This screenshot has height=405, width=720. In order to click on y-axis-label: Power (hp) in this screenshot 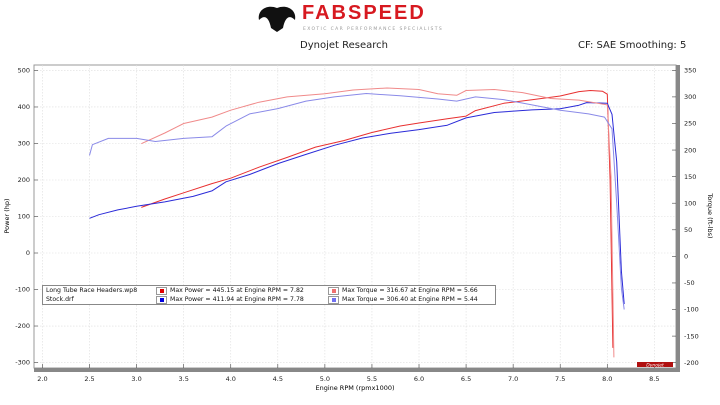, I will do `click(7, 215)`.